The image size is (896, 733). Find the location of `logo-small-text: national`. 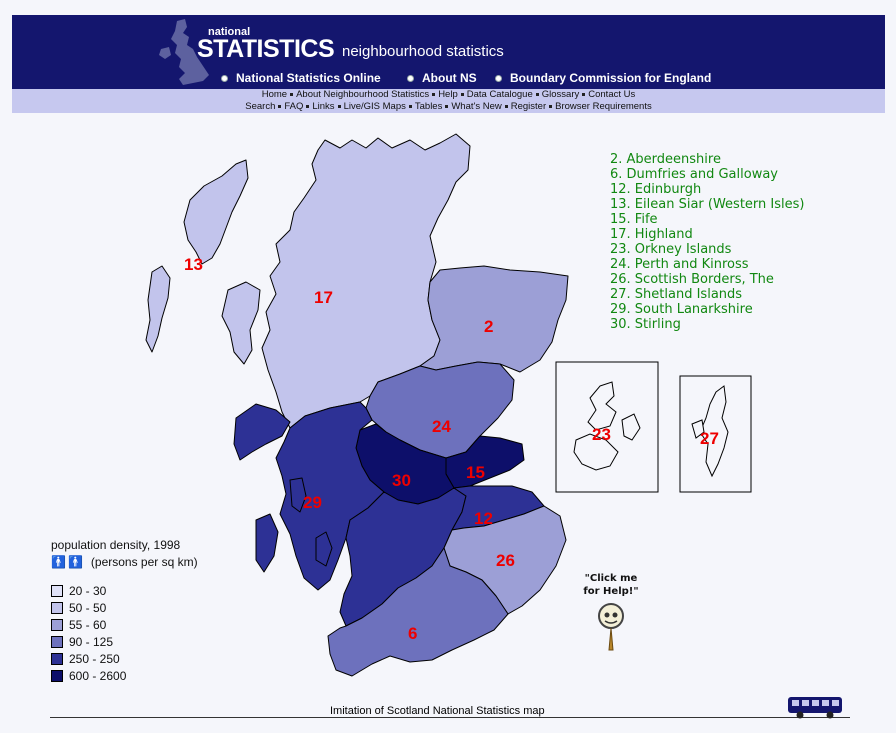

logo-small-text: national is located at coordinates (229, 32).